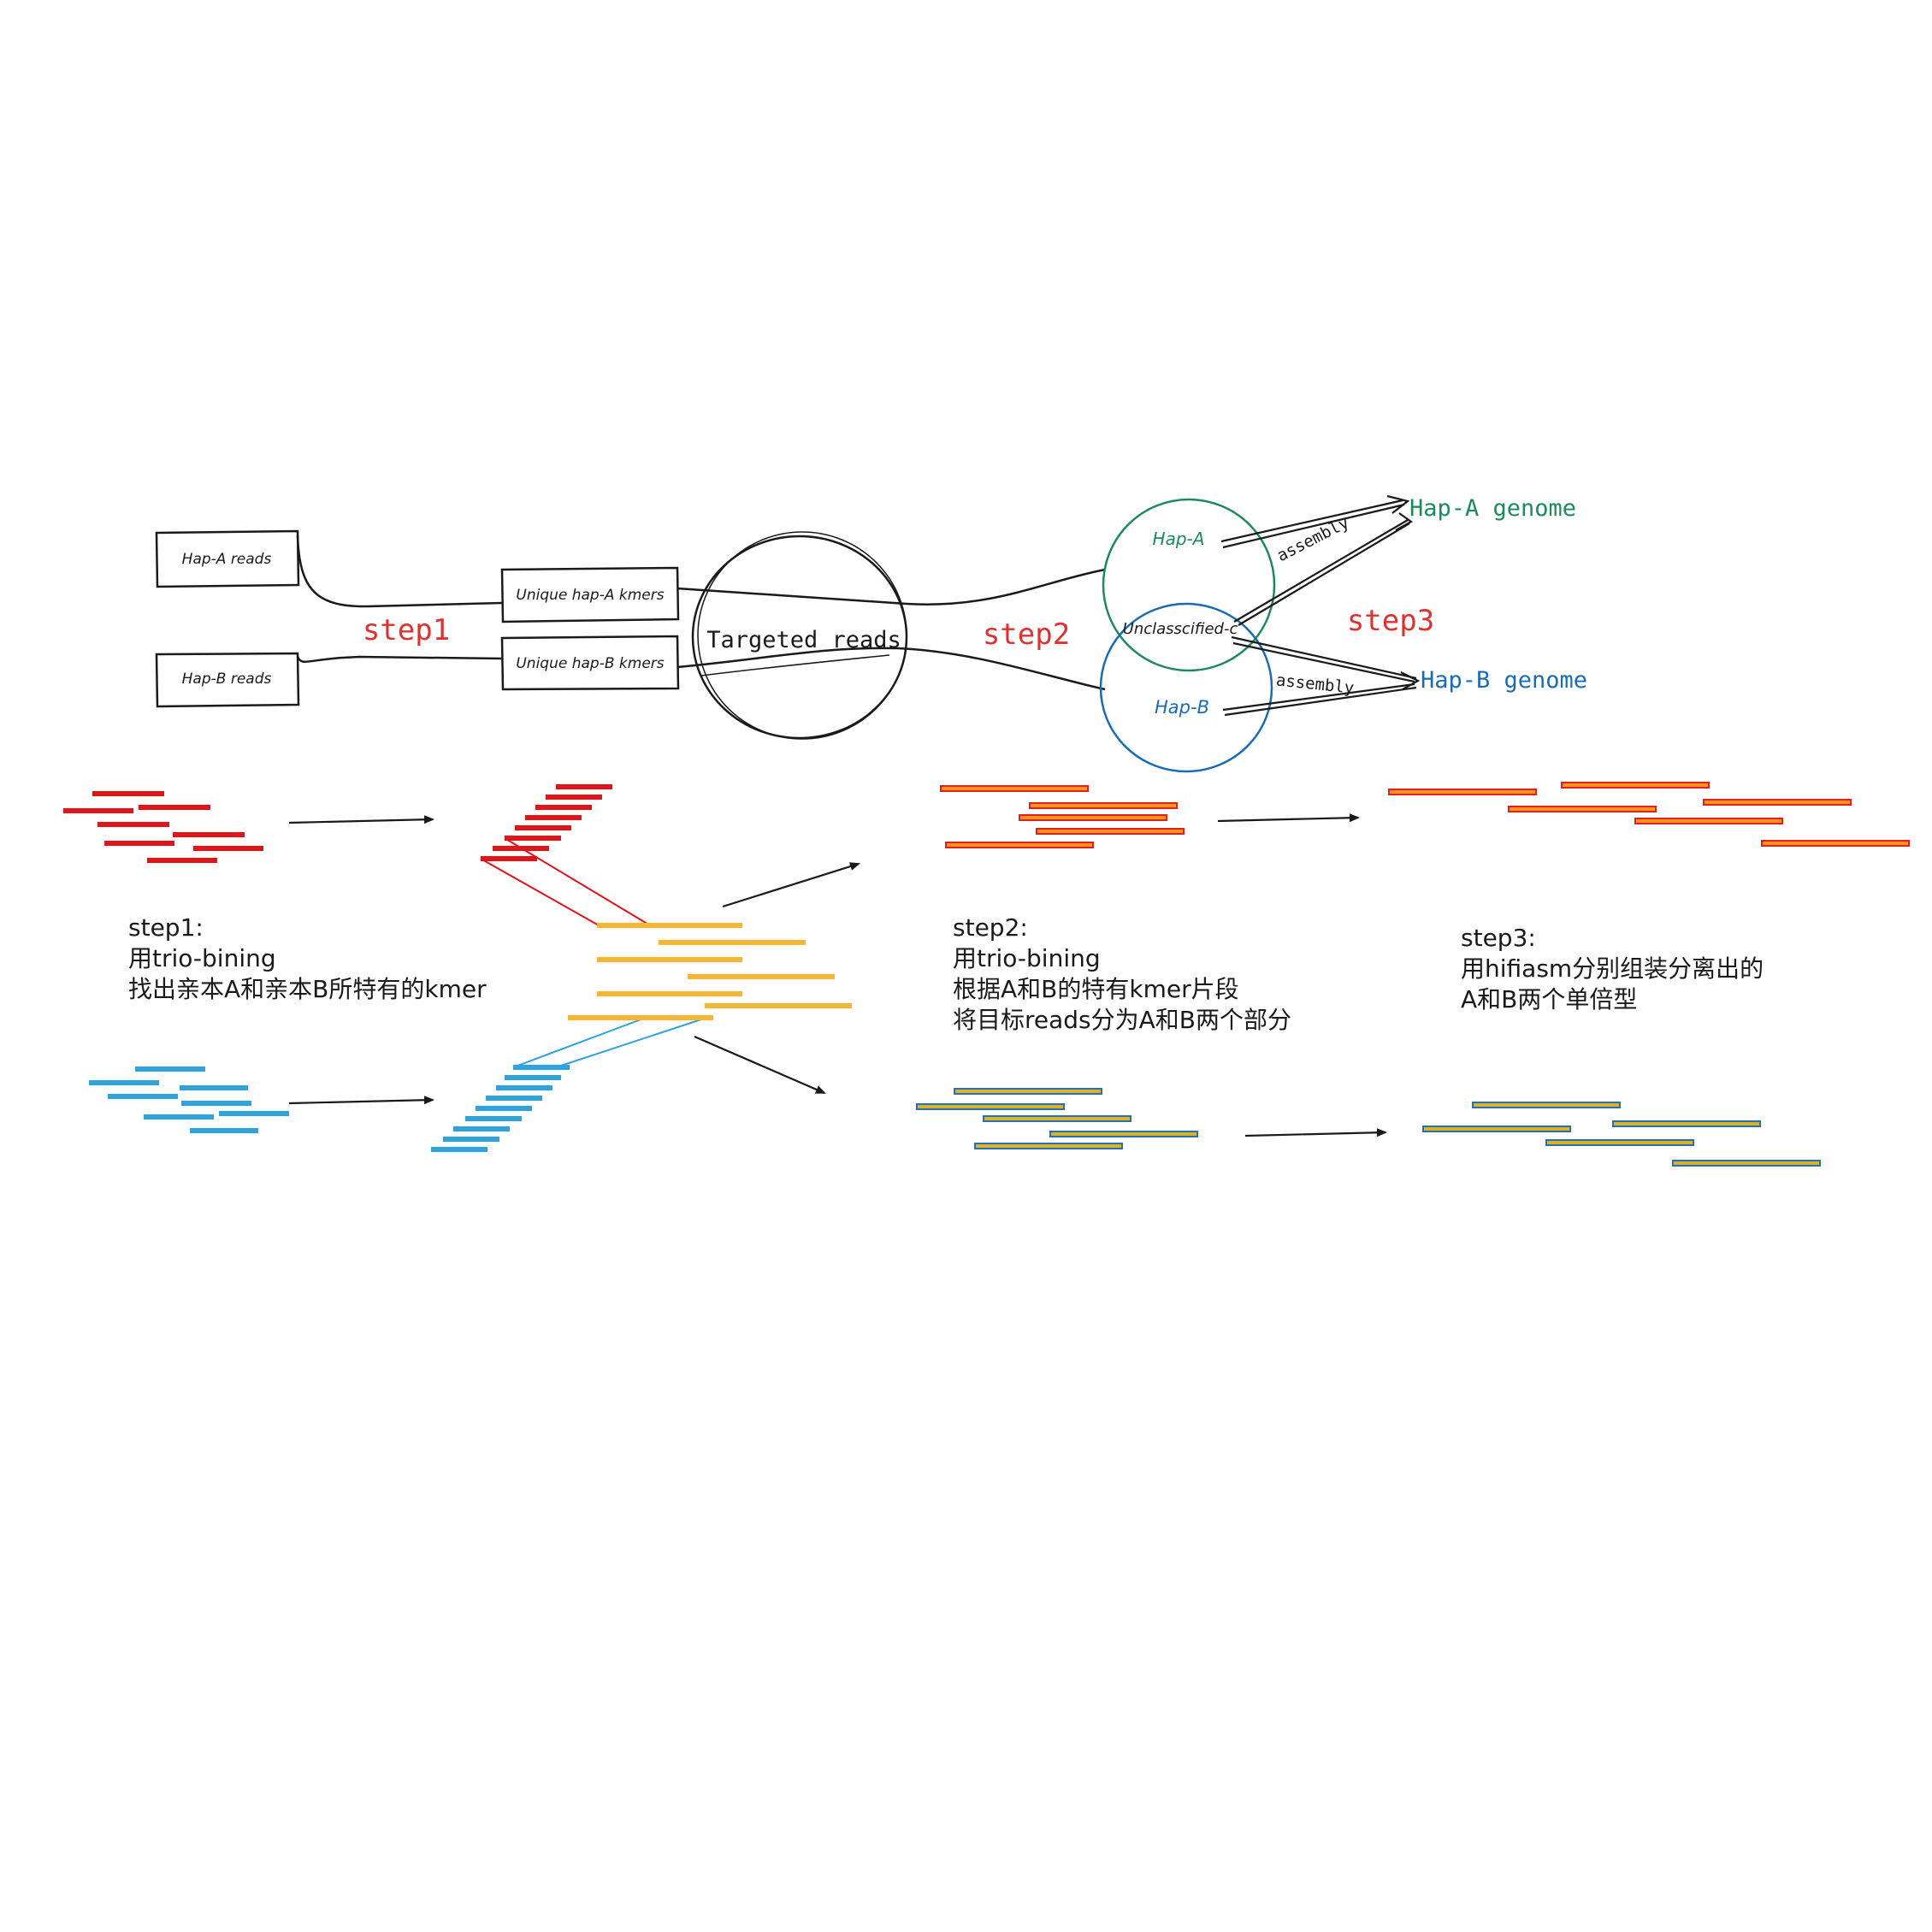 The image size is (1932, 1932). I want to click on arrow-binned-a-to-assembled, so click(1288, 818).